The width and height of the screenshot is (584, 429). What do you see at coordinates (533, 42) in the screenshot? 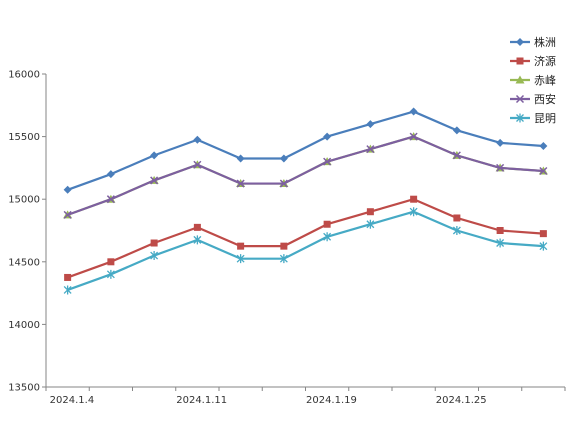
I see `legend-item: 株洲` at bounding box center [533, 42].